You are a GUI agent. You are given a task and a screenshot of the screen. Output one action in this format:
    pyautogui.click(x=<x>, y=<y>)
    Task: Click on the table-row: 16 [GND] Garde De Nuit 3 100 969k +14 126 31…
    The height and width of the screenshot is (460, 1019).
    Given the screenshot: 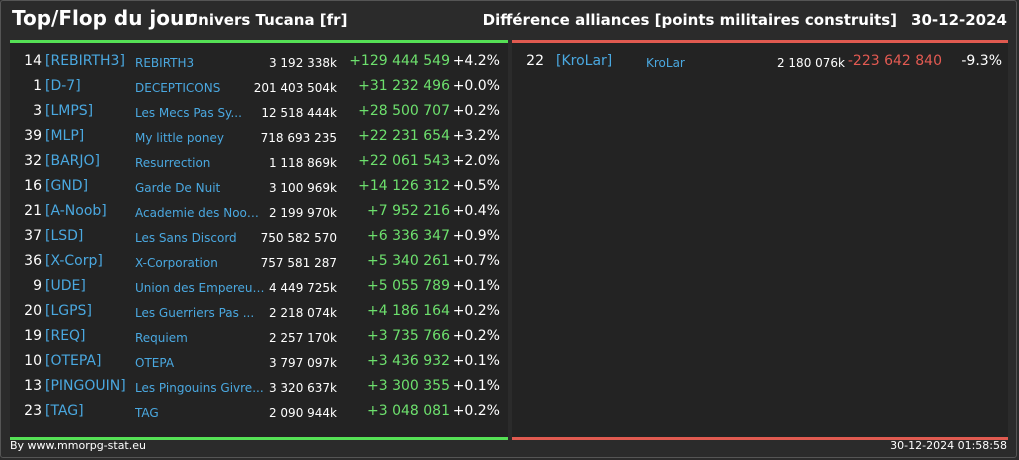 What is the action you would take?
    pyautogui.click(x=259, y=184)
    